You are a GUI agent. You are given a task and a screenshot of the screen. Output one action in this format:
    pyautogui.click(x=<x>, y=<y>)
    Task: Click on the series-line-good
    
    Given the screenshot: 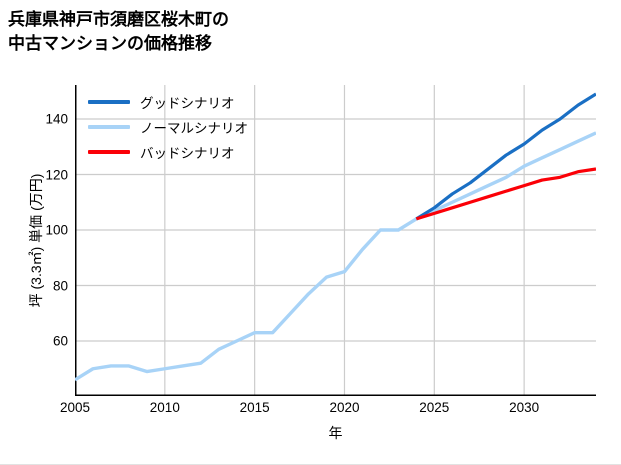 What is the action you would take?
    pyautogui.click(x=505, y=156)
    